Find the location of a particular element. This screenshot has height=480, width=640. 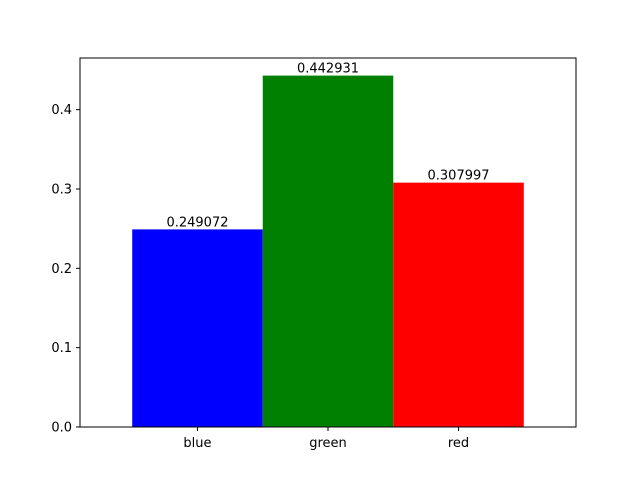

x-tick-label-red: red is located at coordinates (458, 443).